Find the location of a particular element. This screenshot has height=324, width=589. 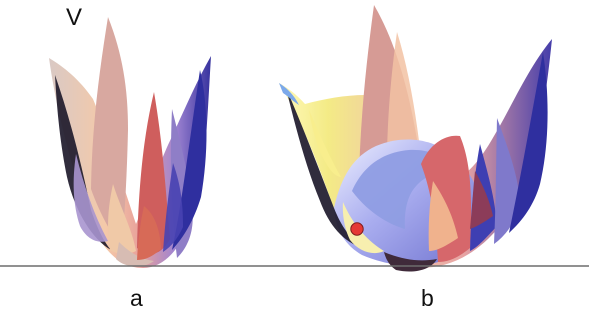

position-marker-dot is located at coordinates (357, 229).